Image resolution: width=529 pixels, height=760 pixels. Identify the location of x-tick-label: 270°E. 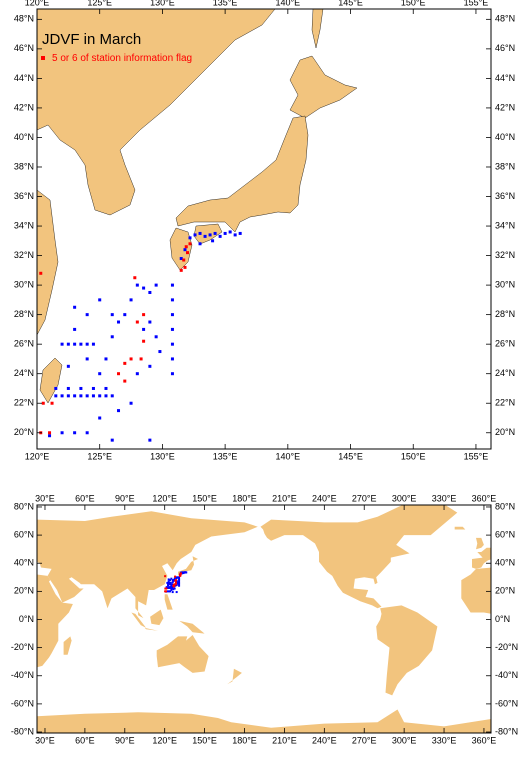
(364, 498).